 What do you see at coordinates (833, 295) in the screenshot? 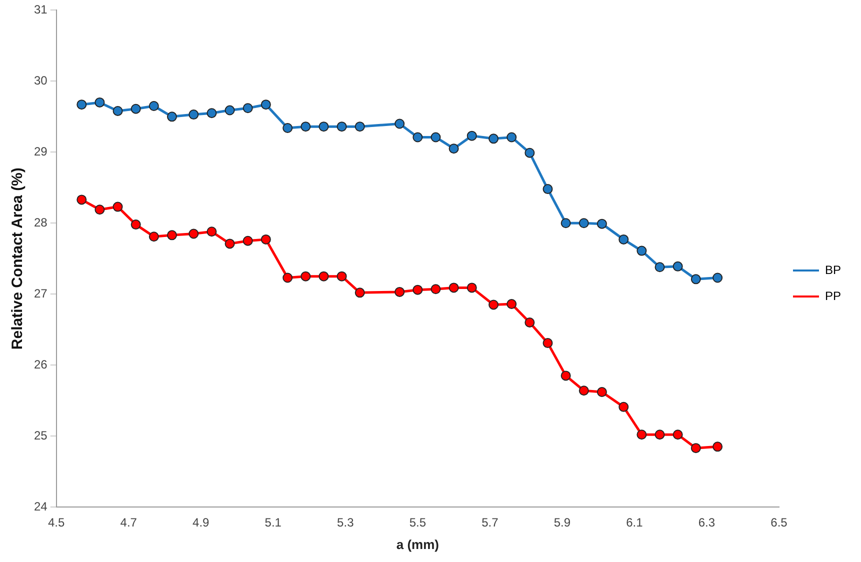
I see `legend-label: PP` at bounding box center [833, 295].